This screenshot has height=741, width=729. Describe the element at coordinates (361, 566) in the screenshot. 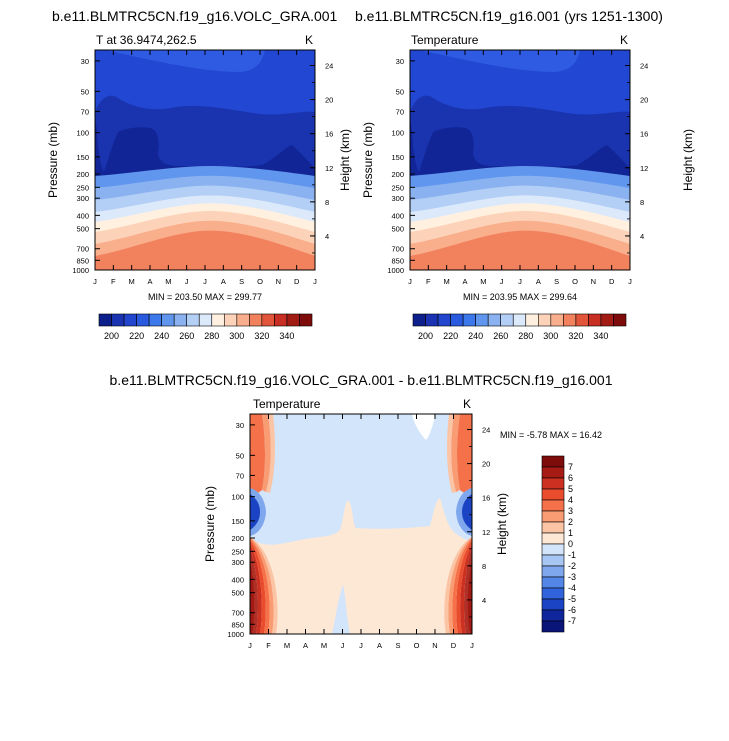

I see `diff-band-pos-lower` at that location.